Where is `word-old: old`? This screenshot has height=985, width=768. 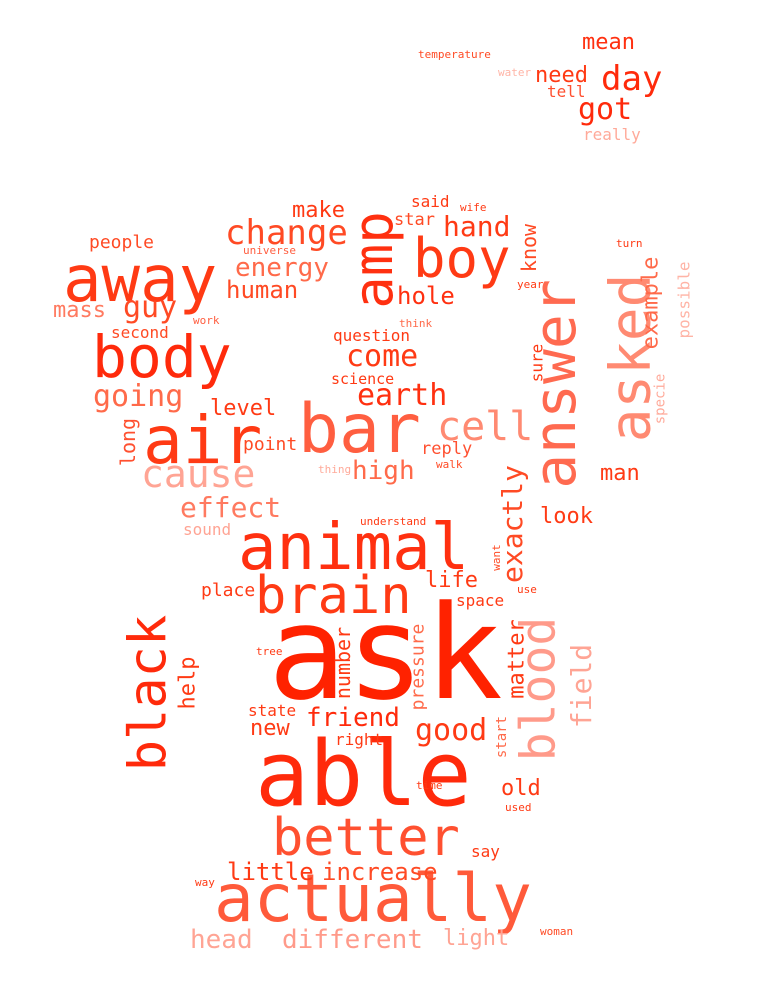
word-old: old is located at coordinates (521, 788).